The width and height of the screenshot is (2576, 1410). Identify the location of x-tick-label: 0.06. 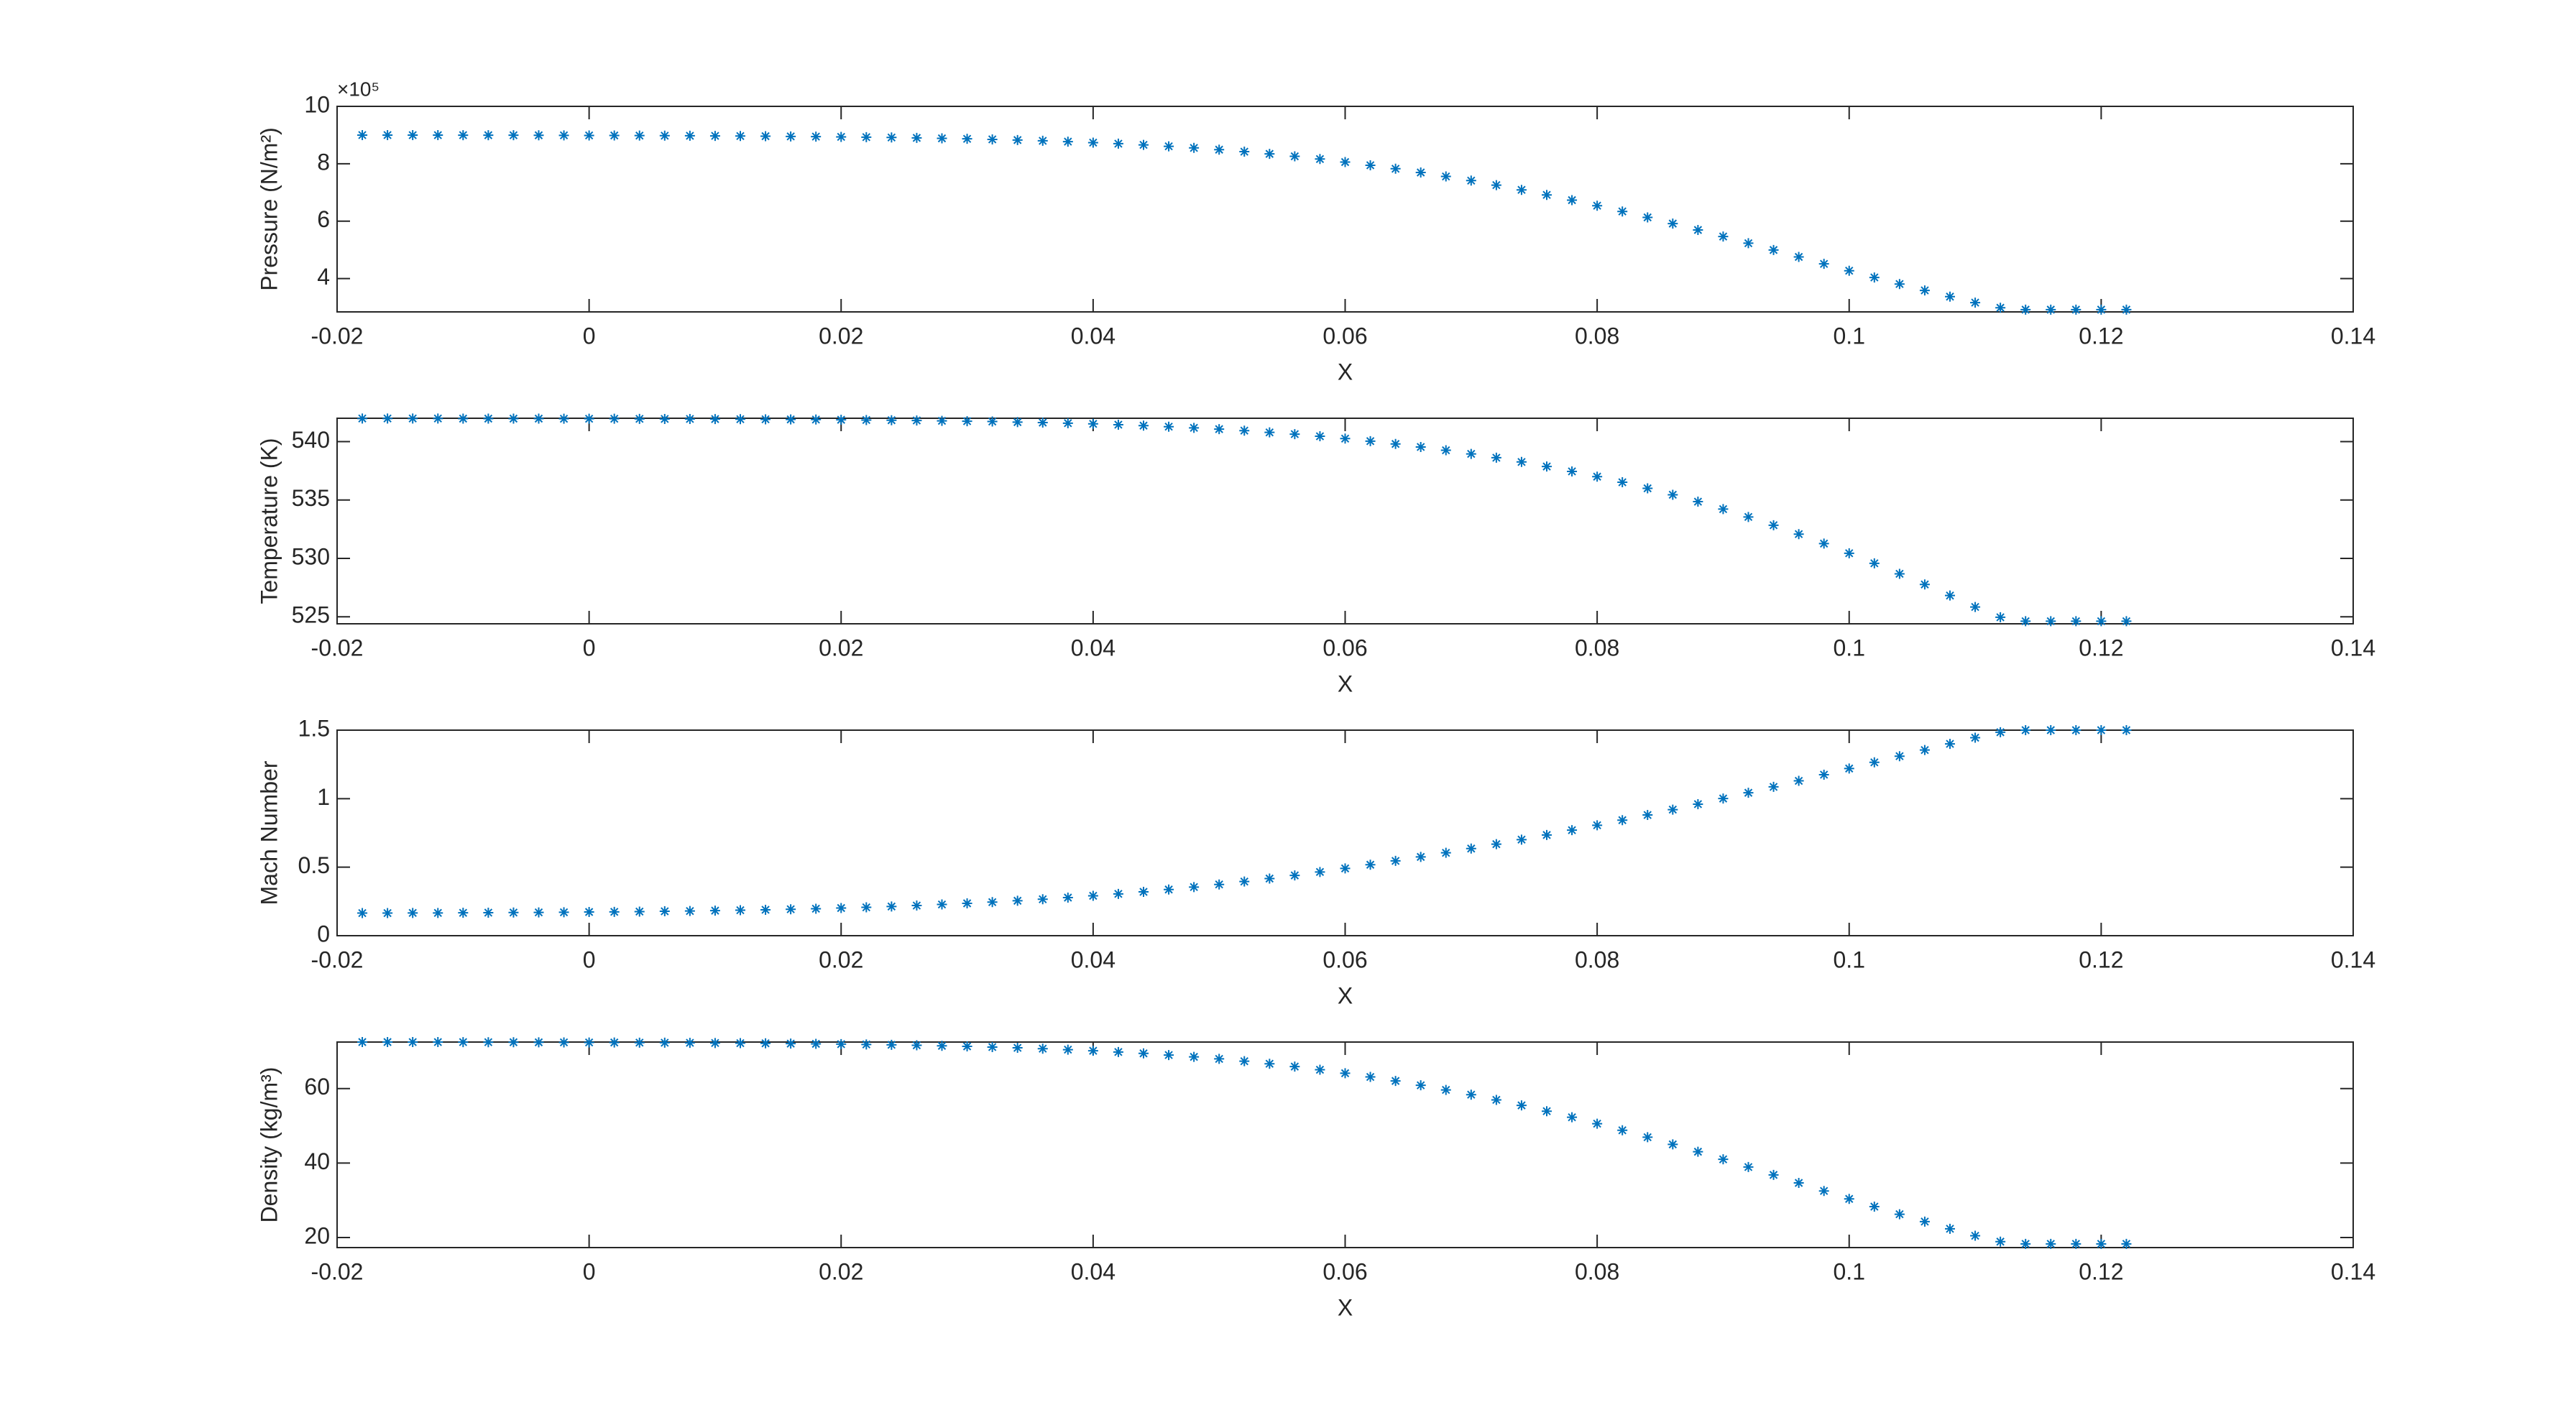
(1344, 336).